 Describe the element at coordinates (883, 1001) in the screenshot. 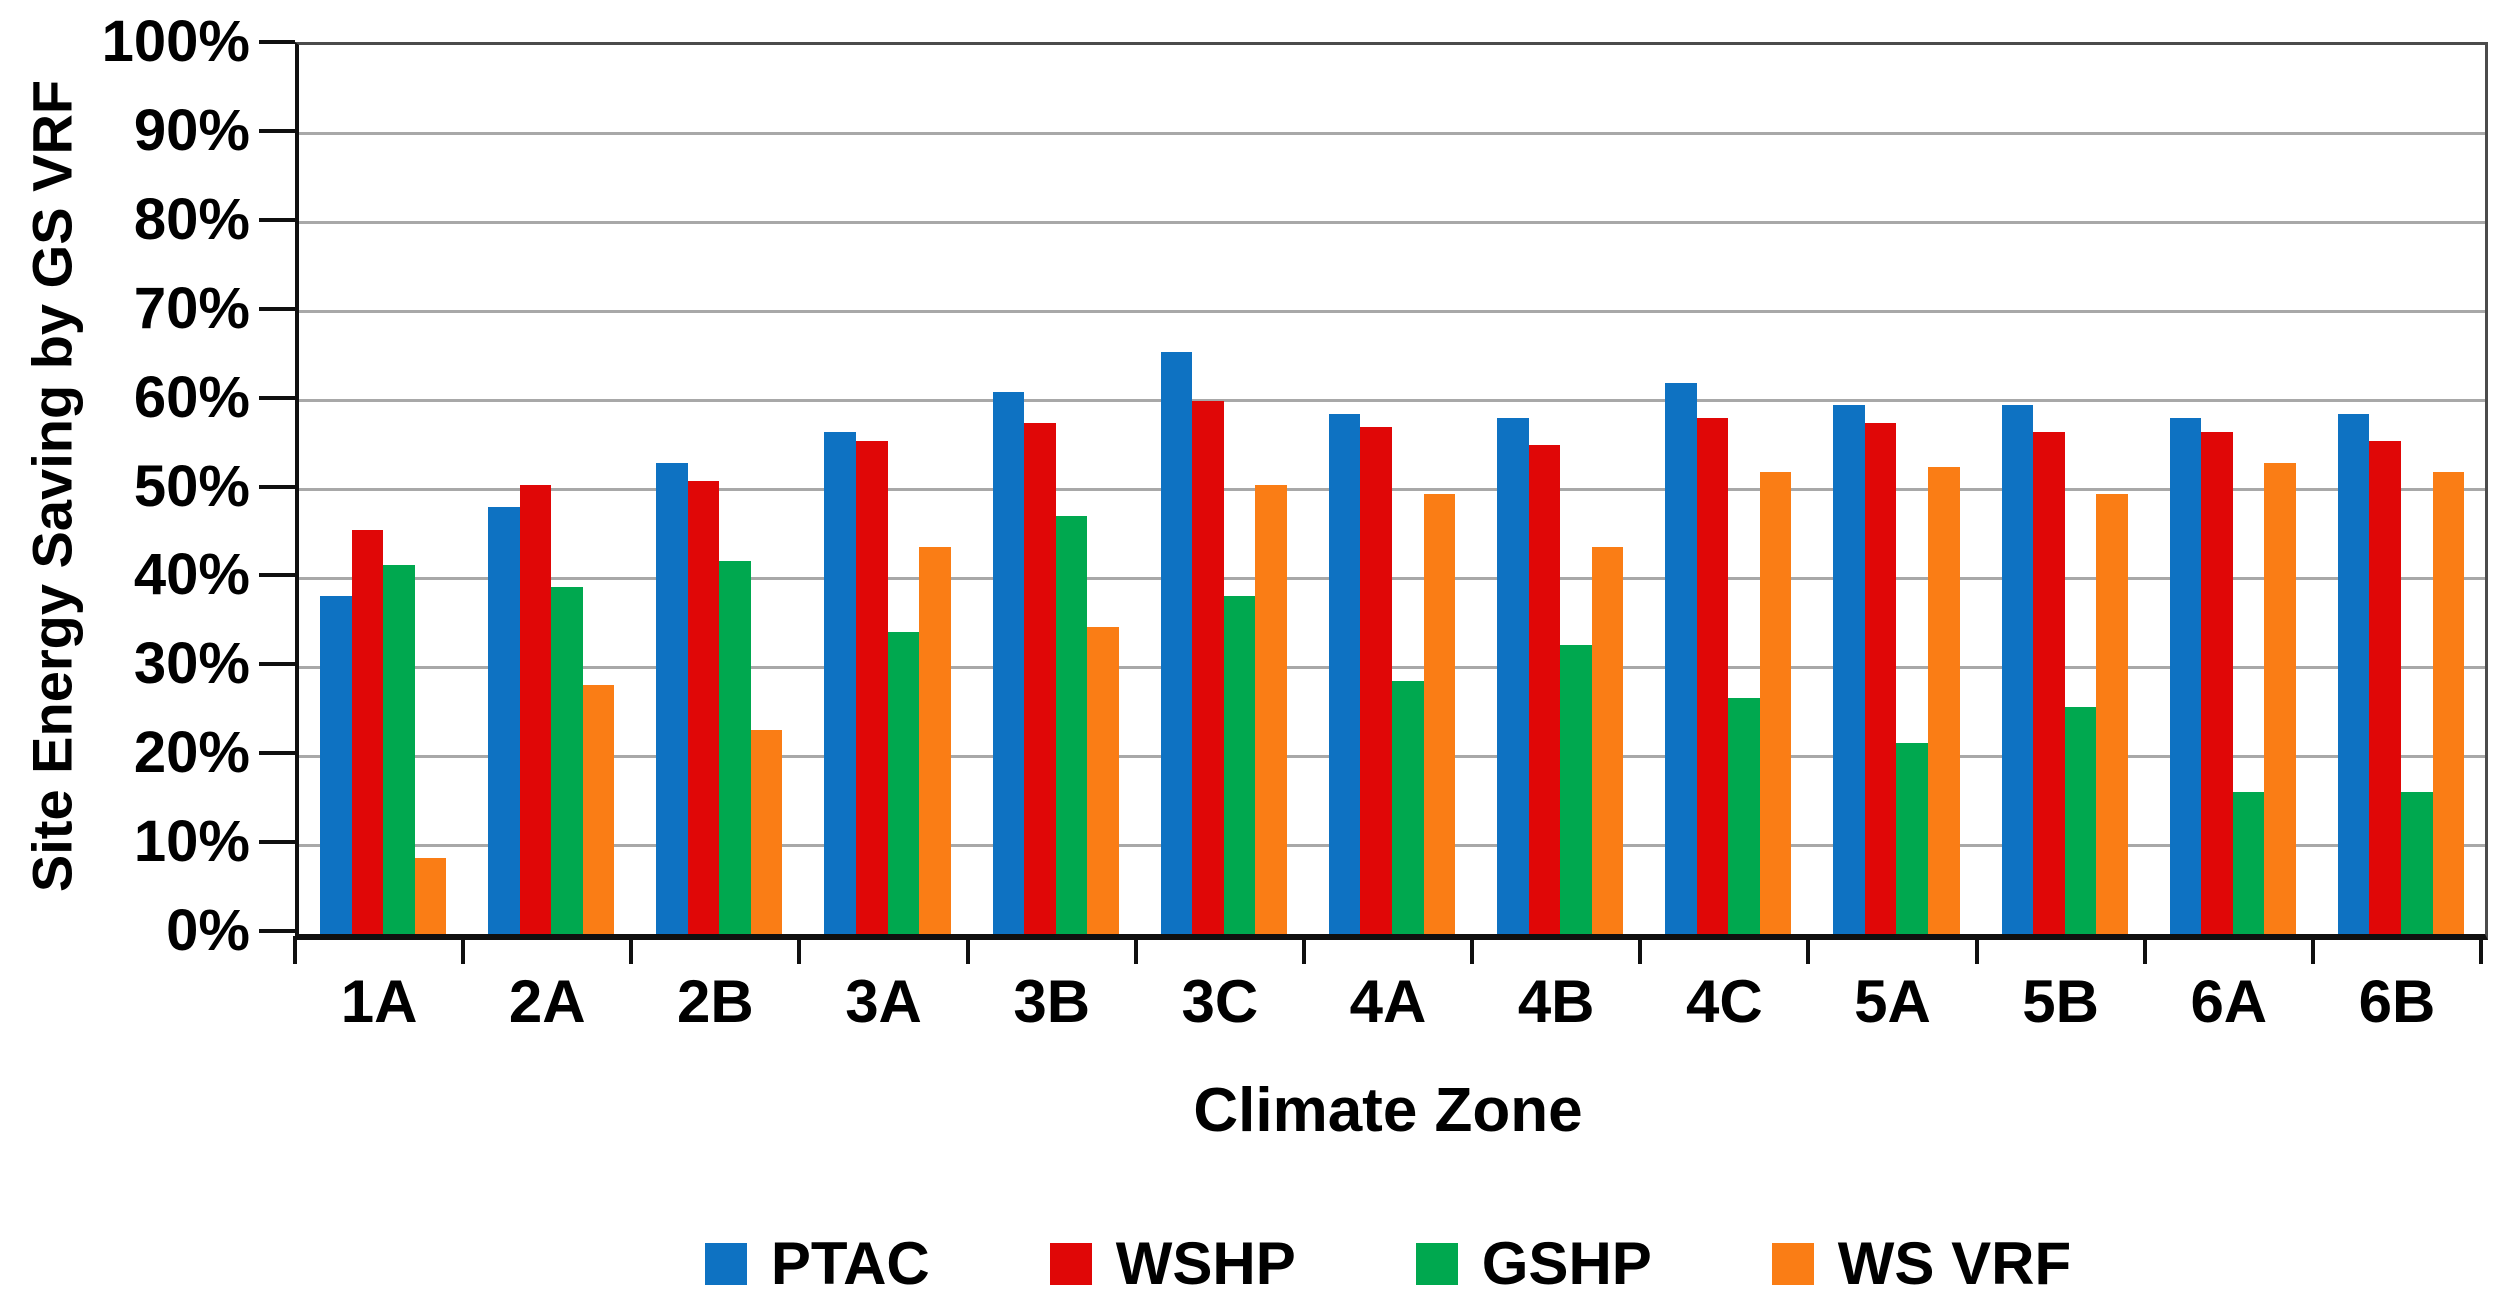

I see `x-tick-label-3A: 3A` at that location.